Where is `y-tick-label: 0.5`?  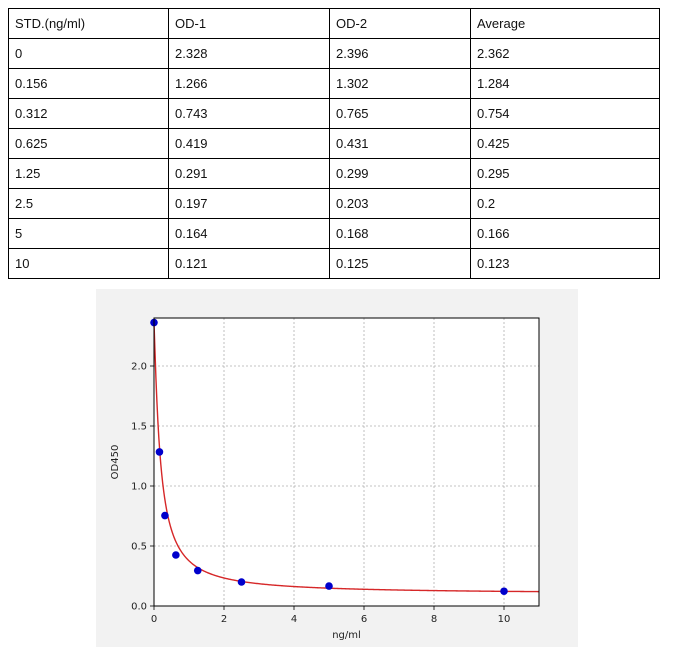 y-tick-label: 0.5 is located at coordinates (139, 547).